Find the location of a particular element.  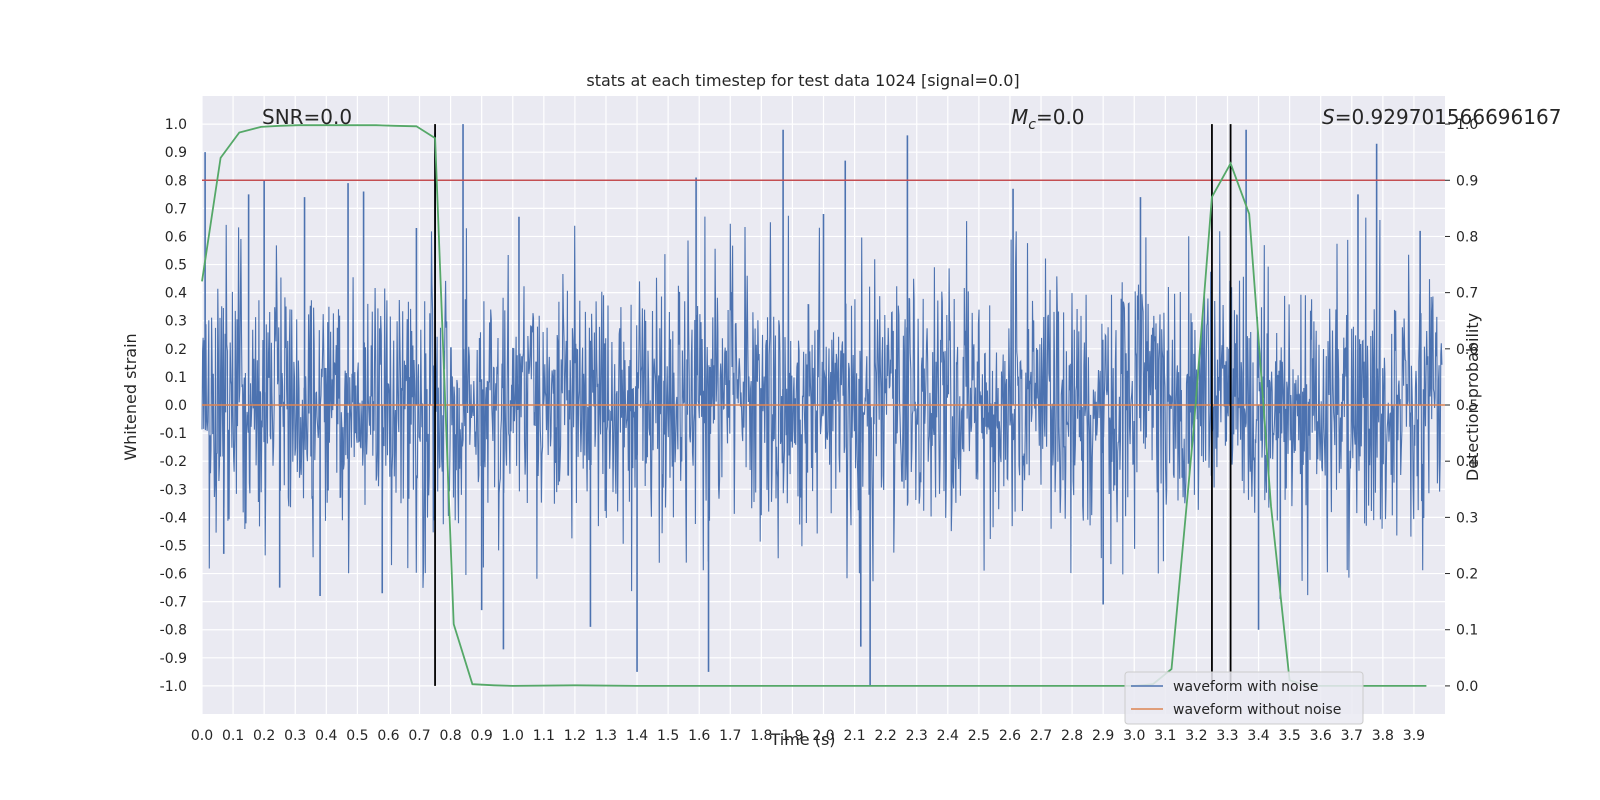

y2-tick-label: 0.8 is located at coordinates (1467, 237).